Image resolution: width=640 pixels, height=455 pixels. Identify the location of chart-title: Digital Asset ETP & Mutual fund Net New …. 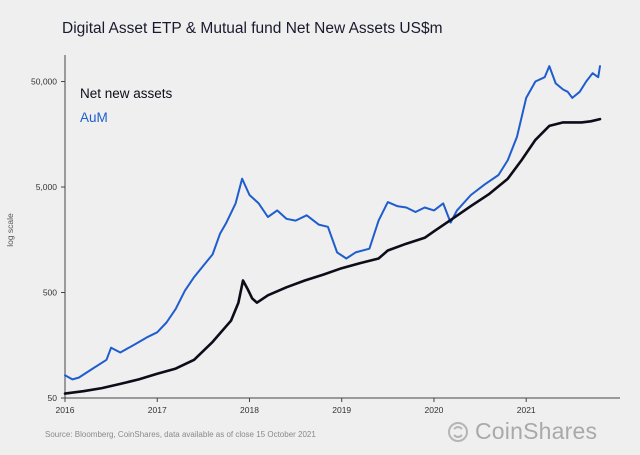
(252, 28).